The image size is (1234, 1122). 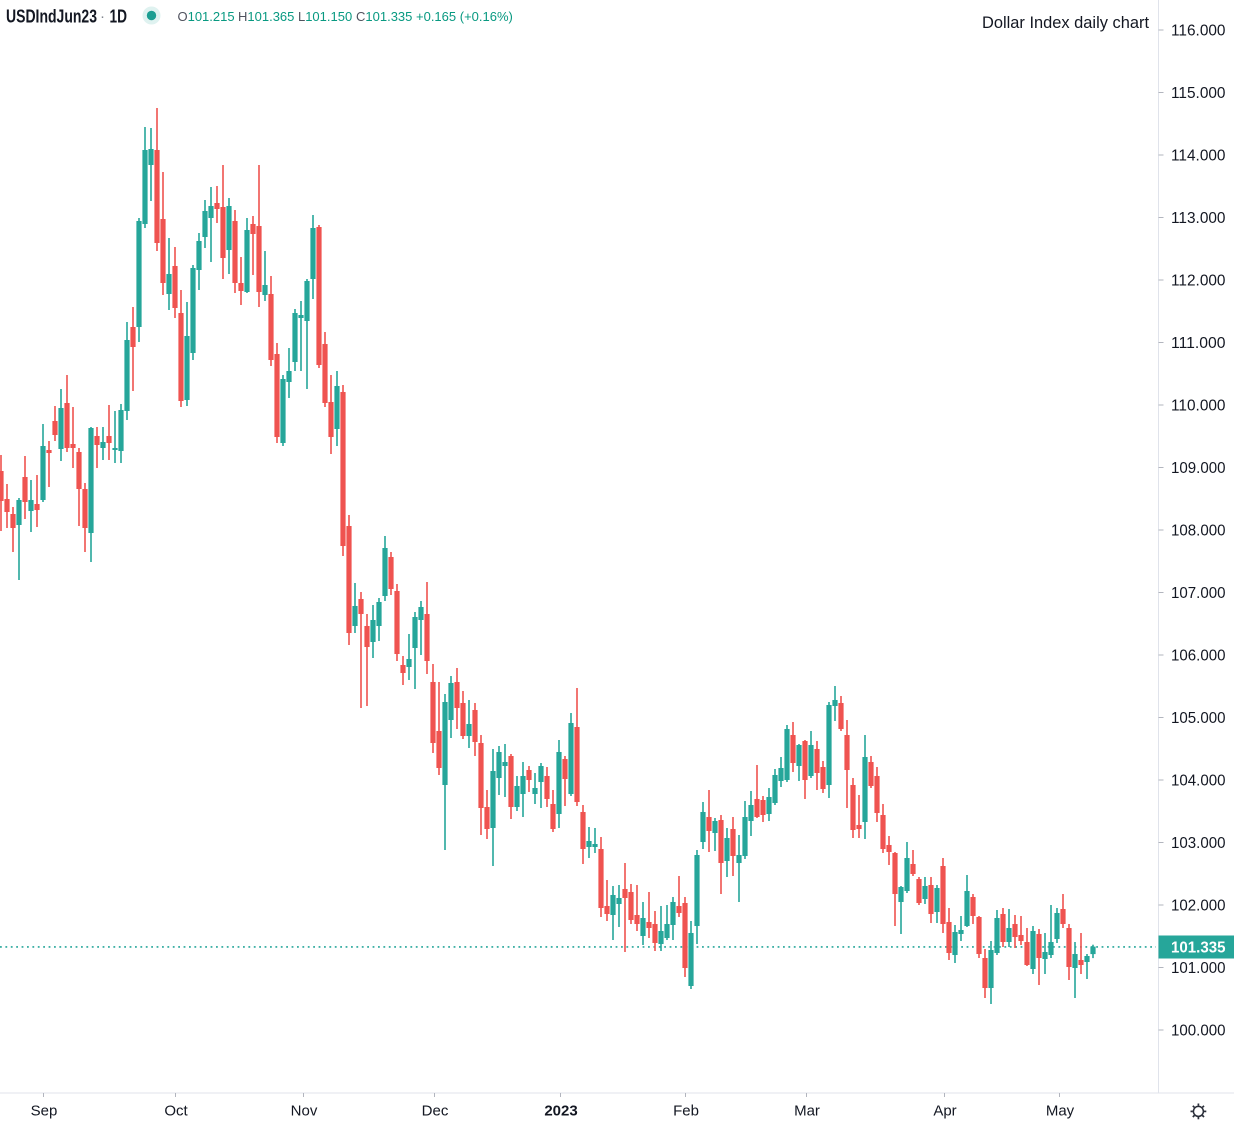 I want to click on svg-text: 1D, so click(x=119, y=16).